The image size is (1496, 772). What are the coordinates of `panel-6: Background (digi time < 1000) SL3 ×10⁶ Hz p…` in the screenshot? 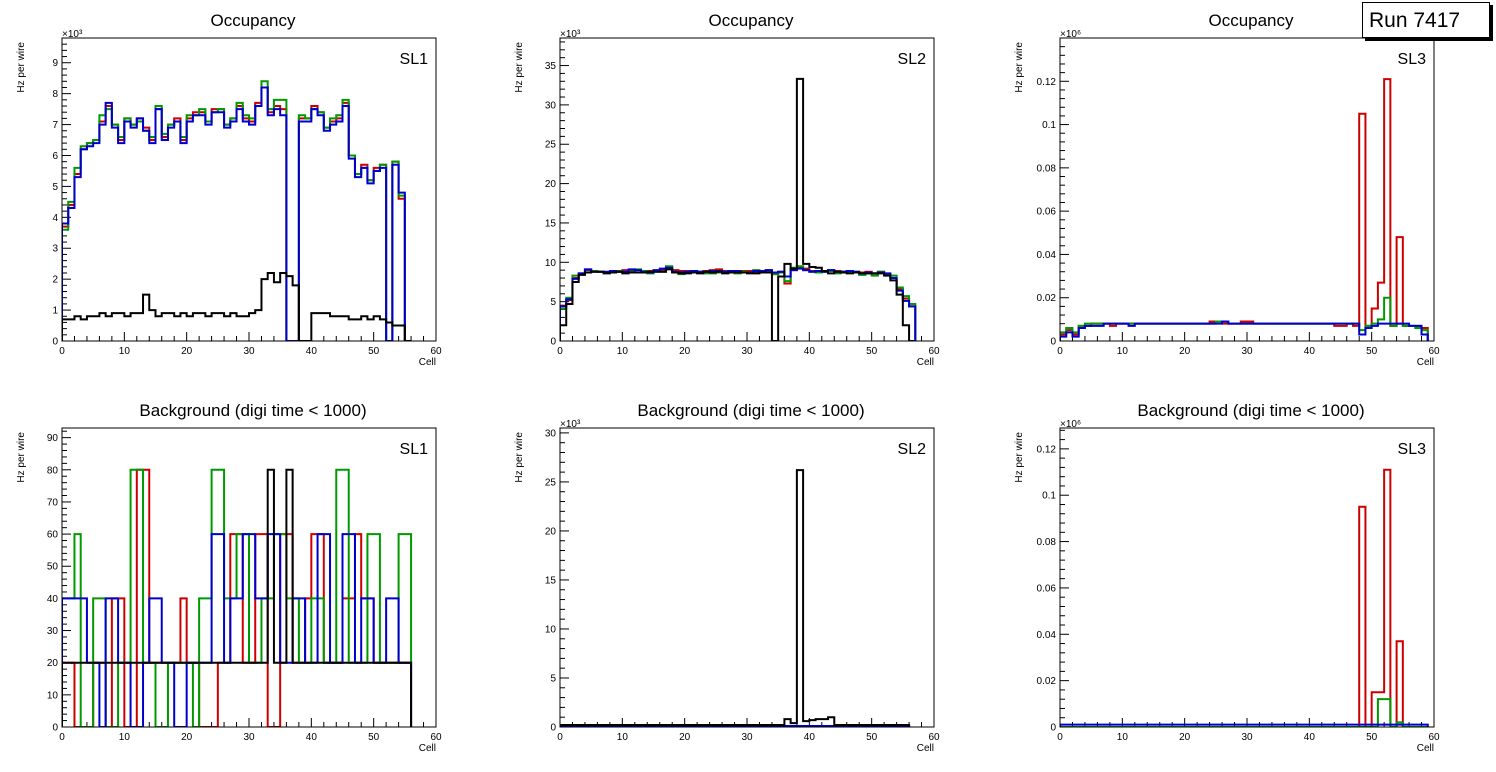 It's located at (1227, 577).